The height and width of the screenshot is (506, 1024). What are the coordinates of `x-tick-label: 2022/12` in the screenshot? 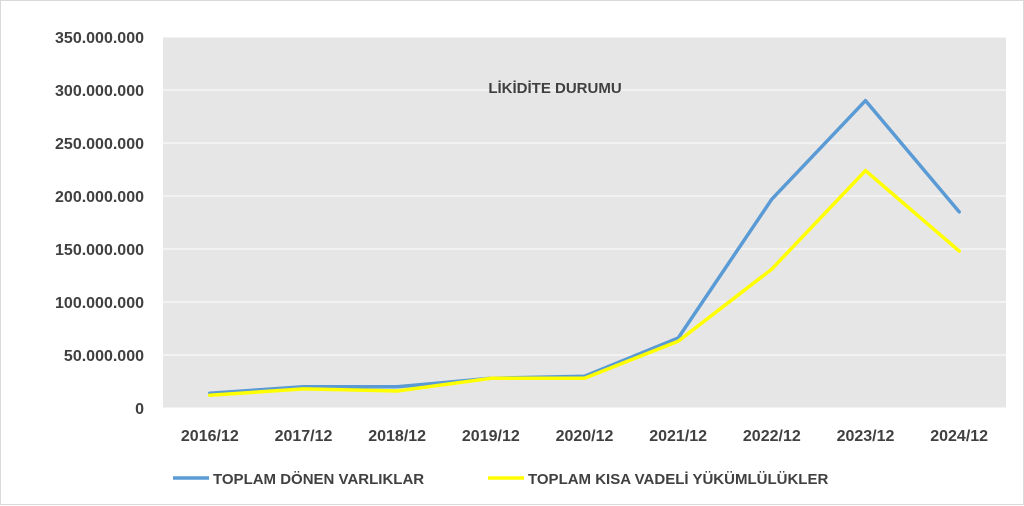 It's located at (772, 436).